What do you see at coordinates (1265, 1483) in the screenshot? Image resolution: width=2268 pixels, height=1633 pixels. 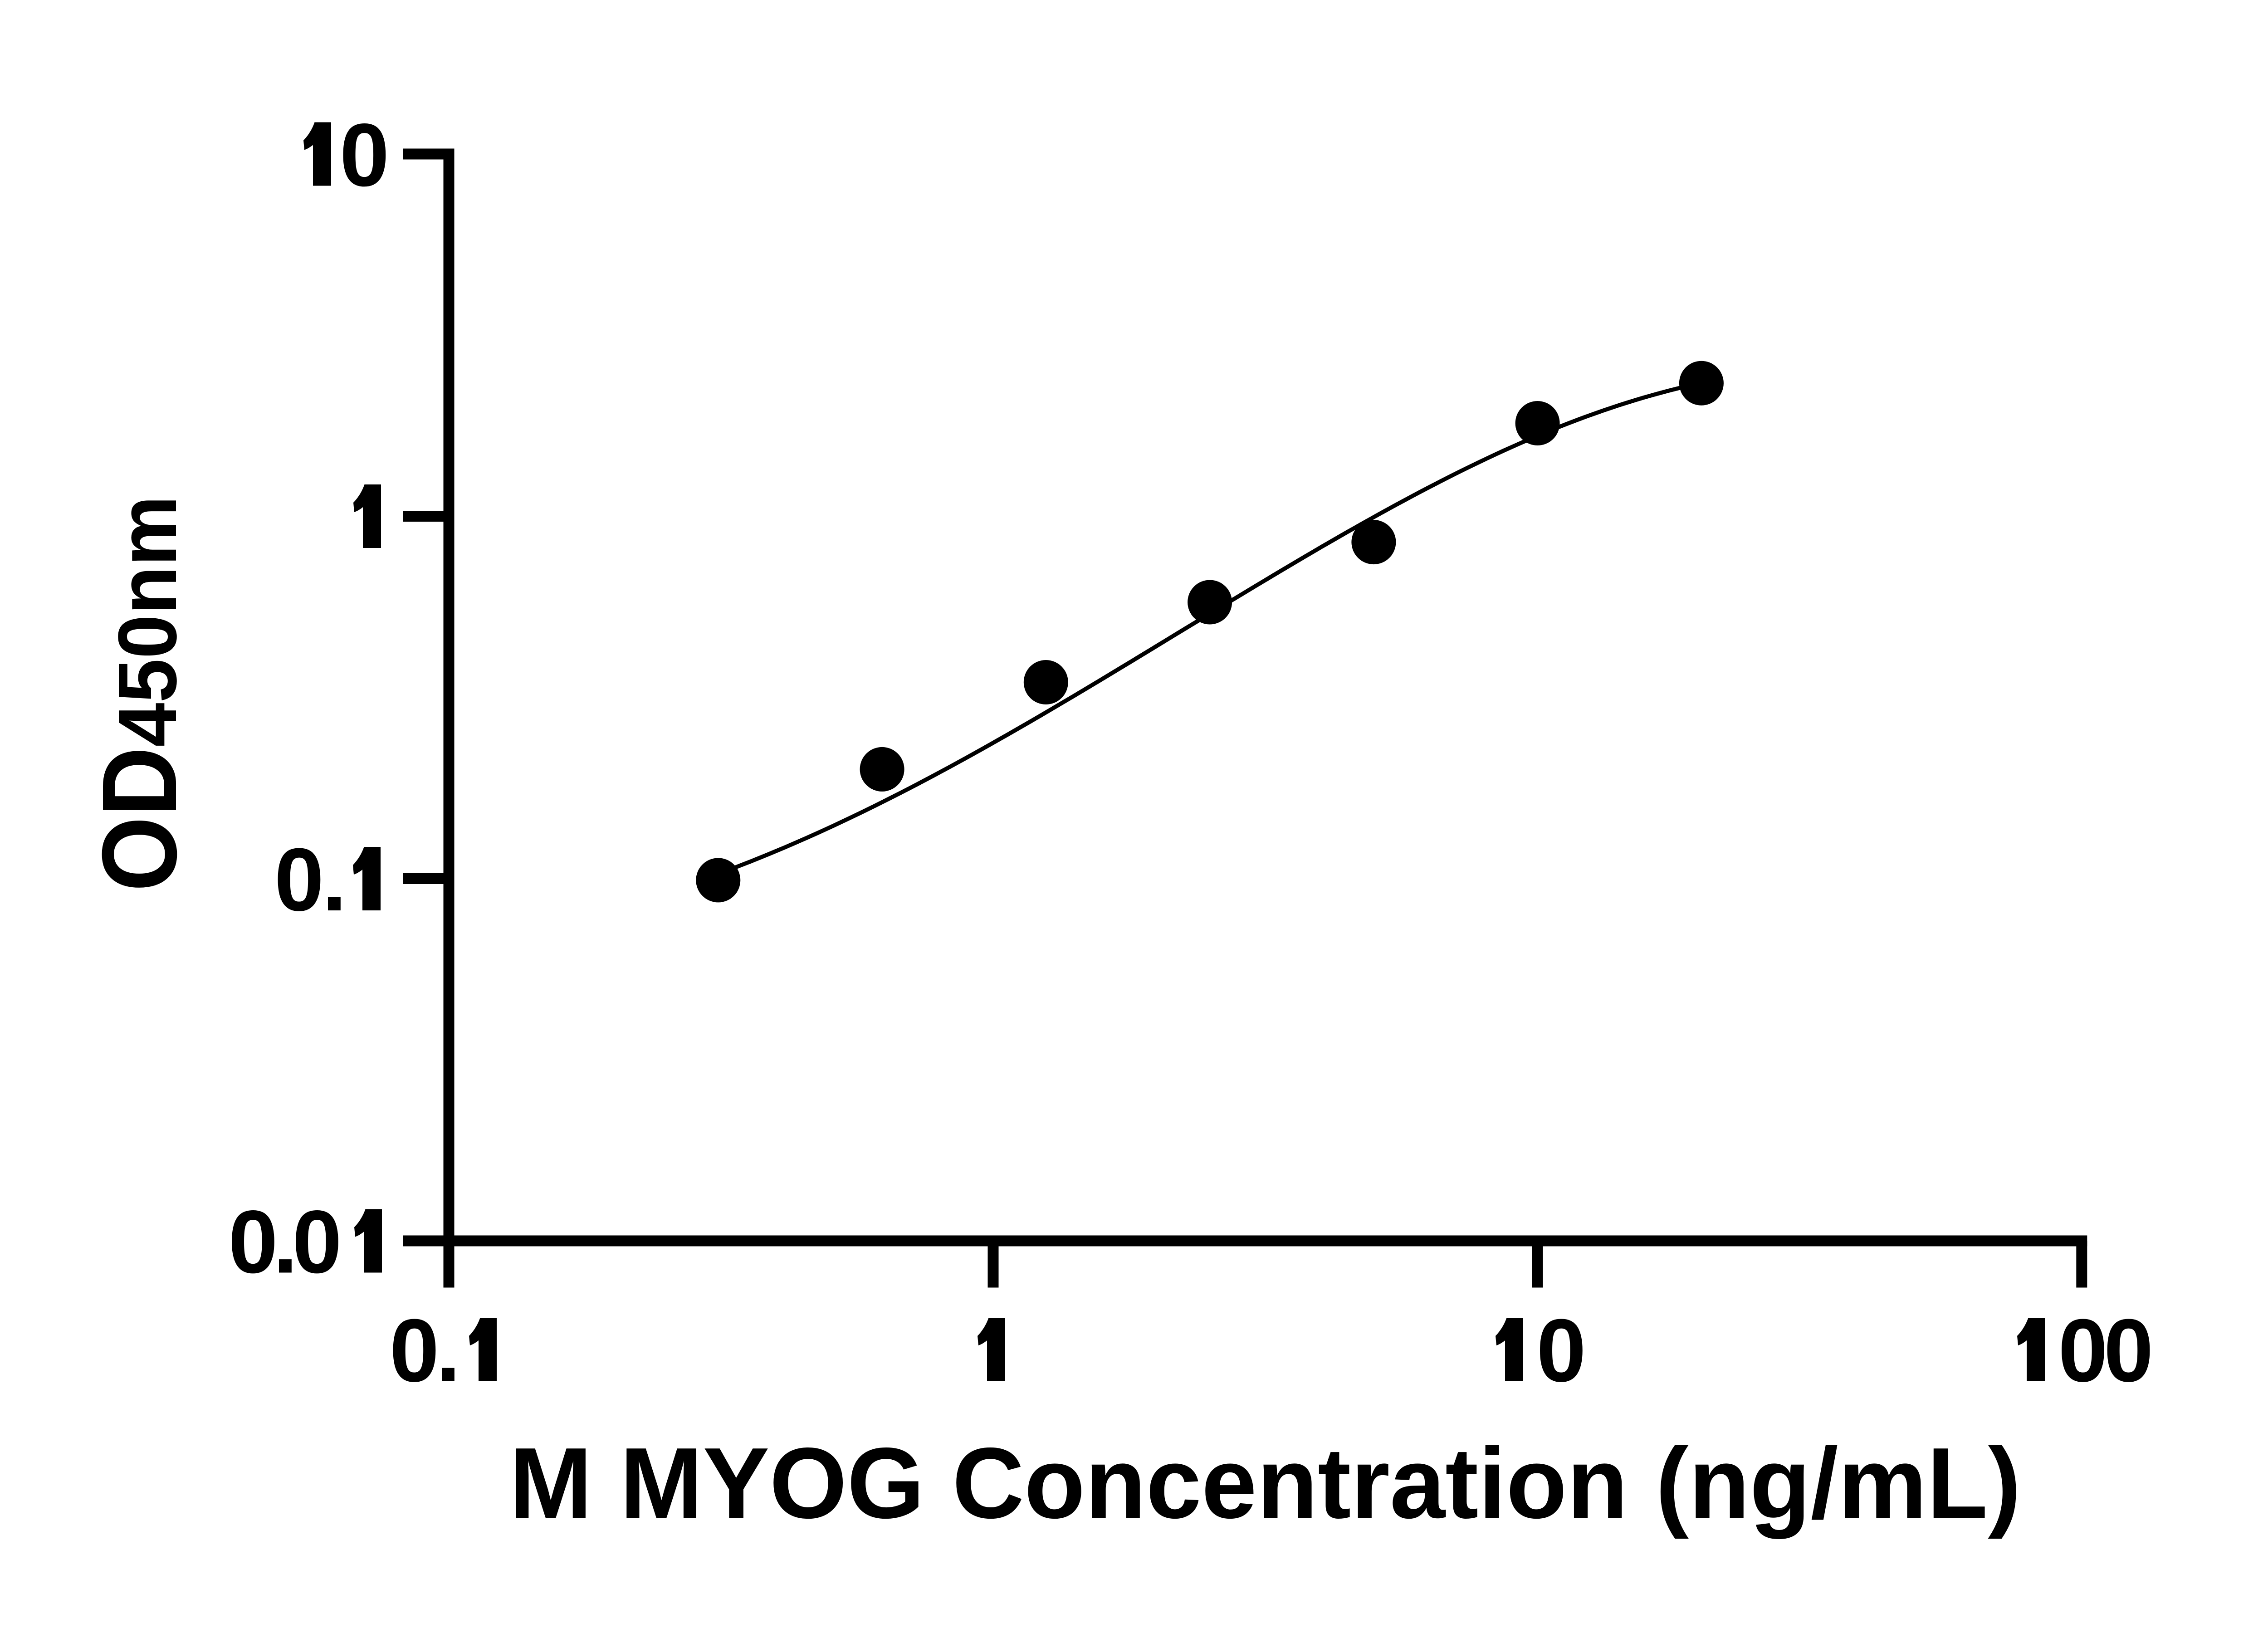 I see `svg-text: M MYOG Concentration (ng/mL)` at bounding box center [1265, 1483].